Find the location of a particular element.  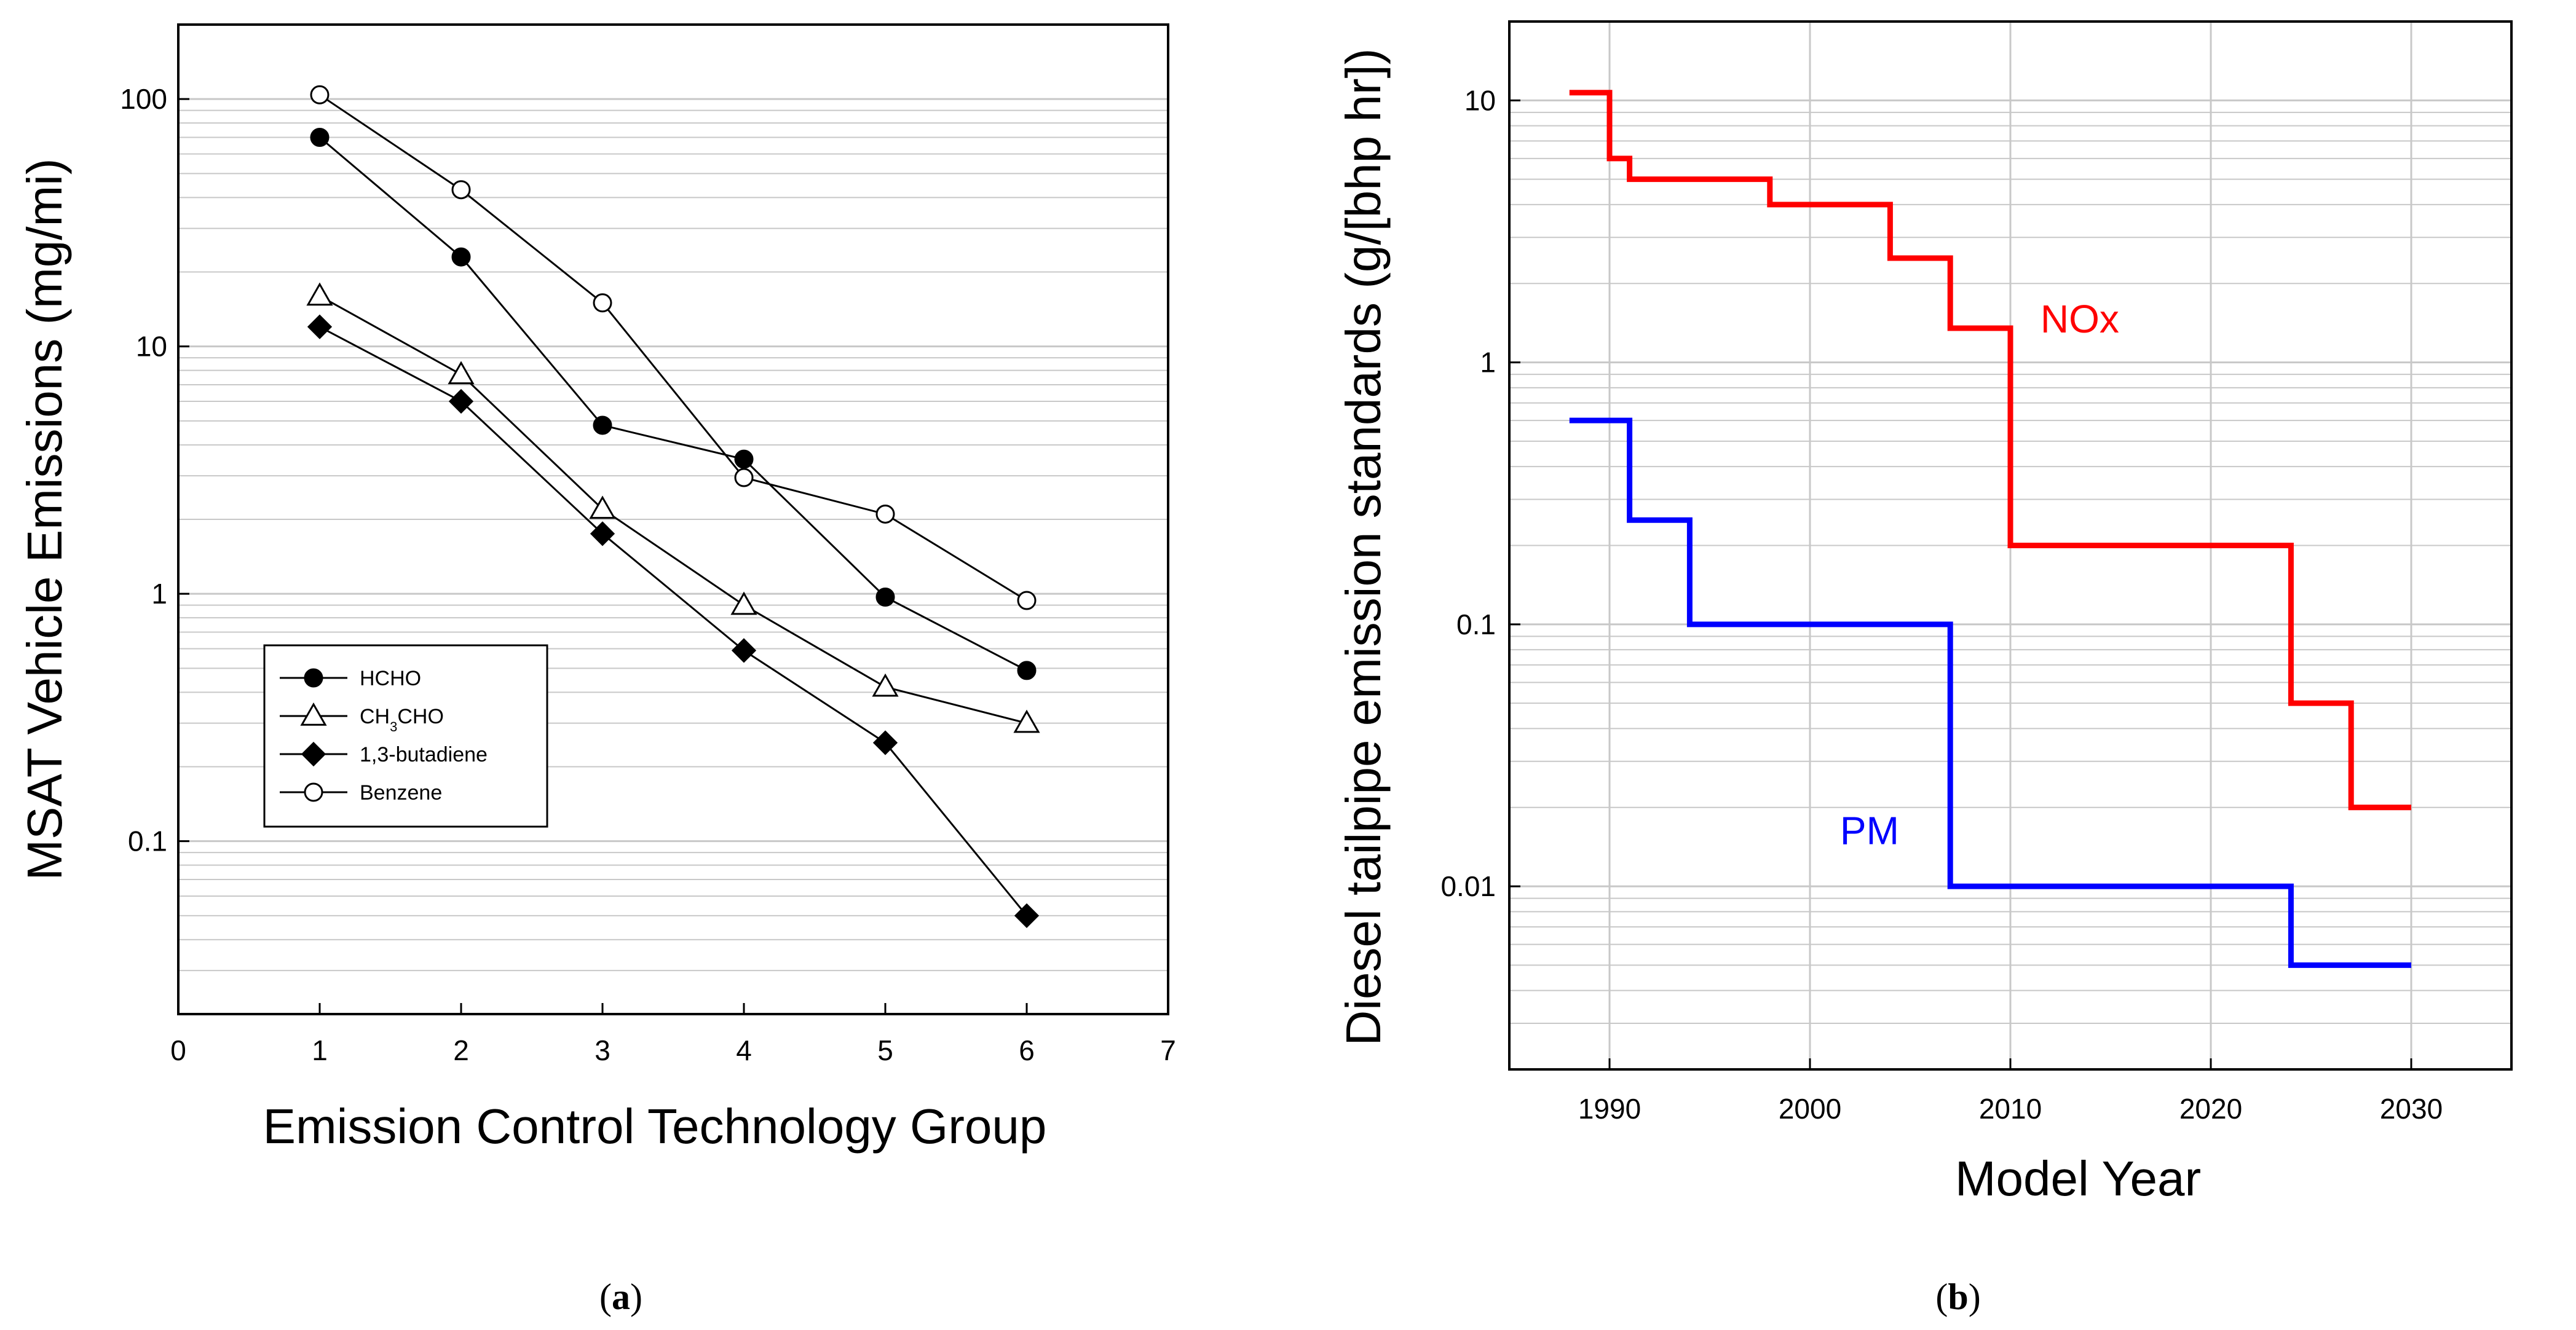

panel-b-y-ticks: 0.01 0.1 1 10 is located at coordinates (1480, 493).